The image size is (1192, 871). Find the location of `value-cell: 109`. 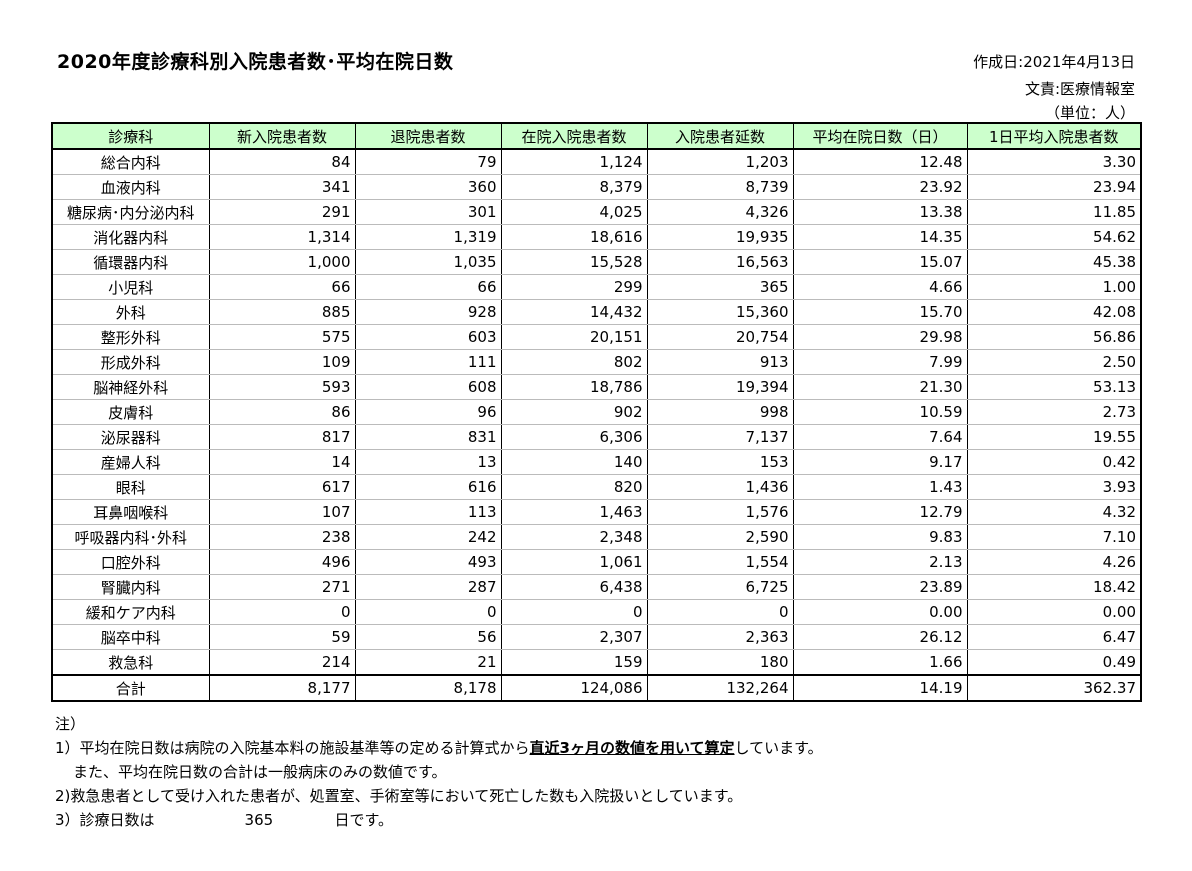

value-cell: 109 is located at coordinates (282, 362).